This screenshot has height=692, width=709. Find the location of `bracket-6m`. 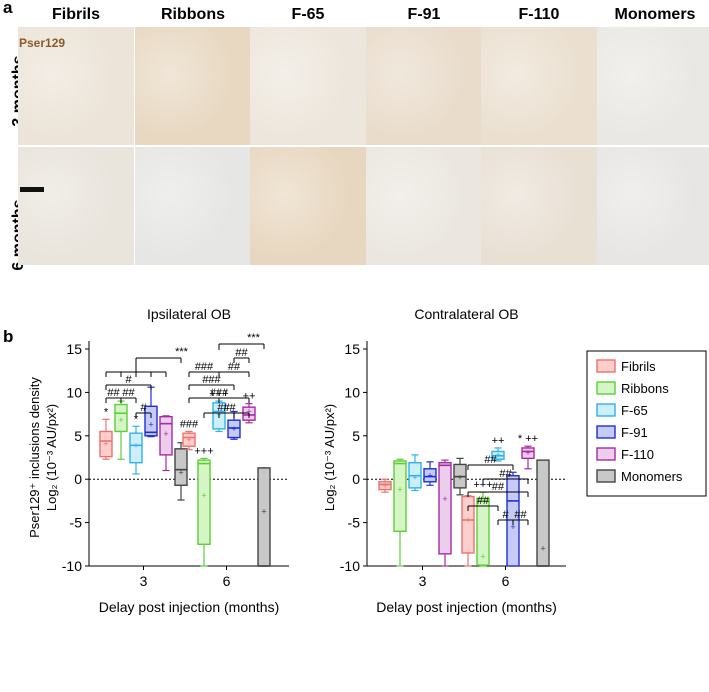

bracket-6m is located at coordinates (234, 400).